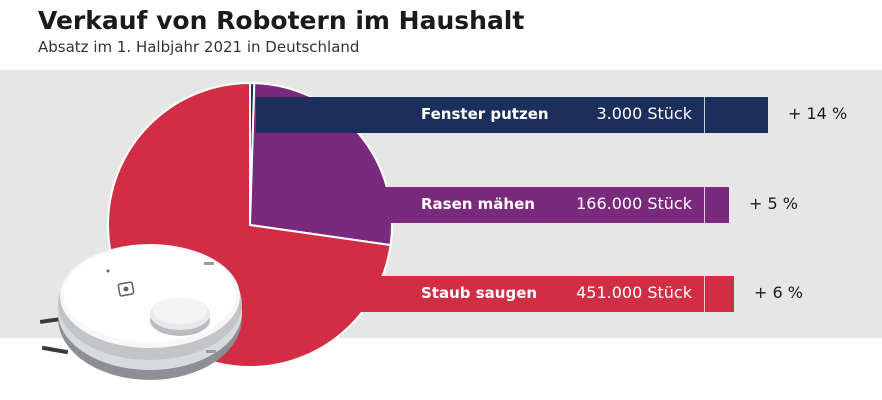 The image size is (882, 400). I want to click on bar-label-3: Staub saugen, so click(479, 293).